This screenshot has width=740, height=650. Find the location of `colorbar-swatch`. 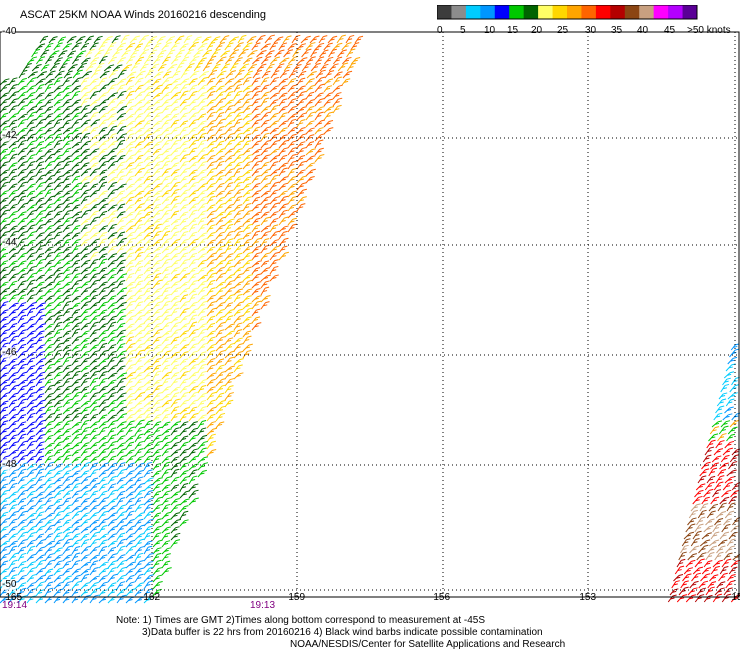

colorbar-swatch is located at coordinates (473, 12).